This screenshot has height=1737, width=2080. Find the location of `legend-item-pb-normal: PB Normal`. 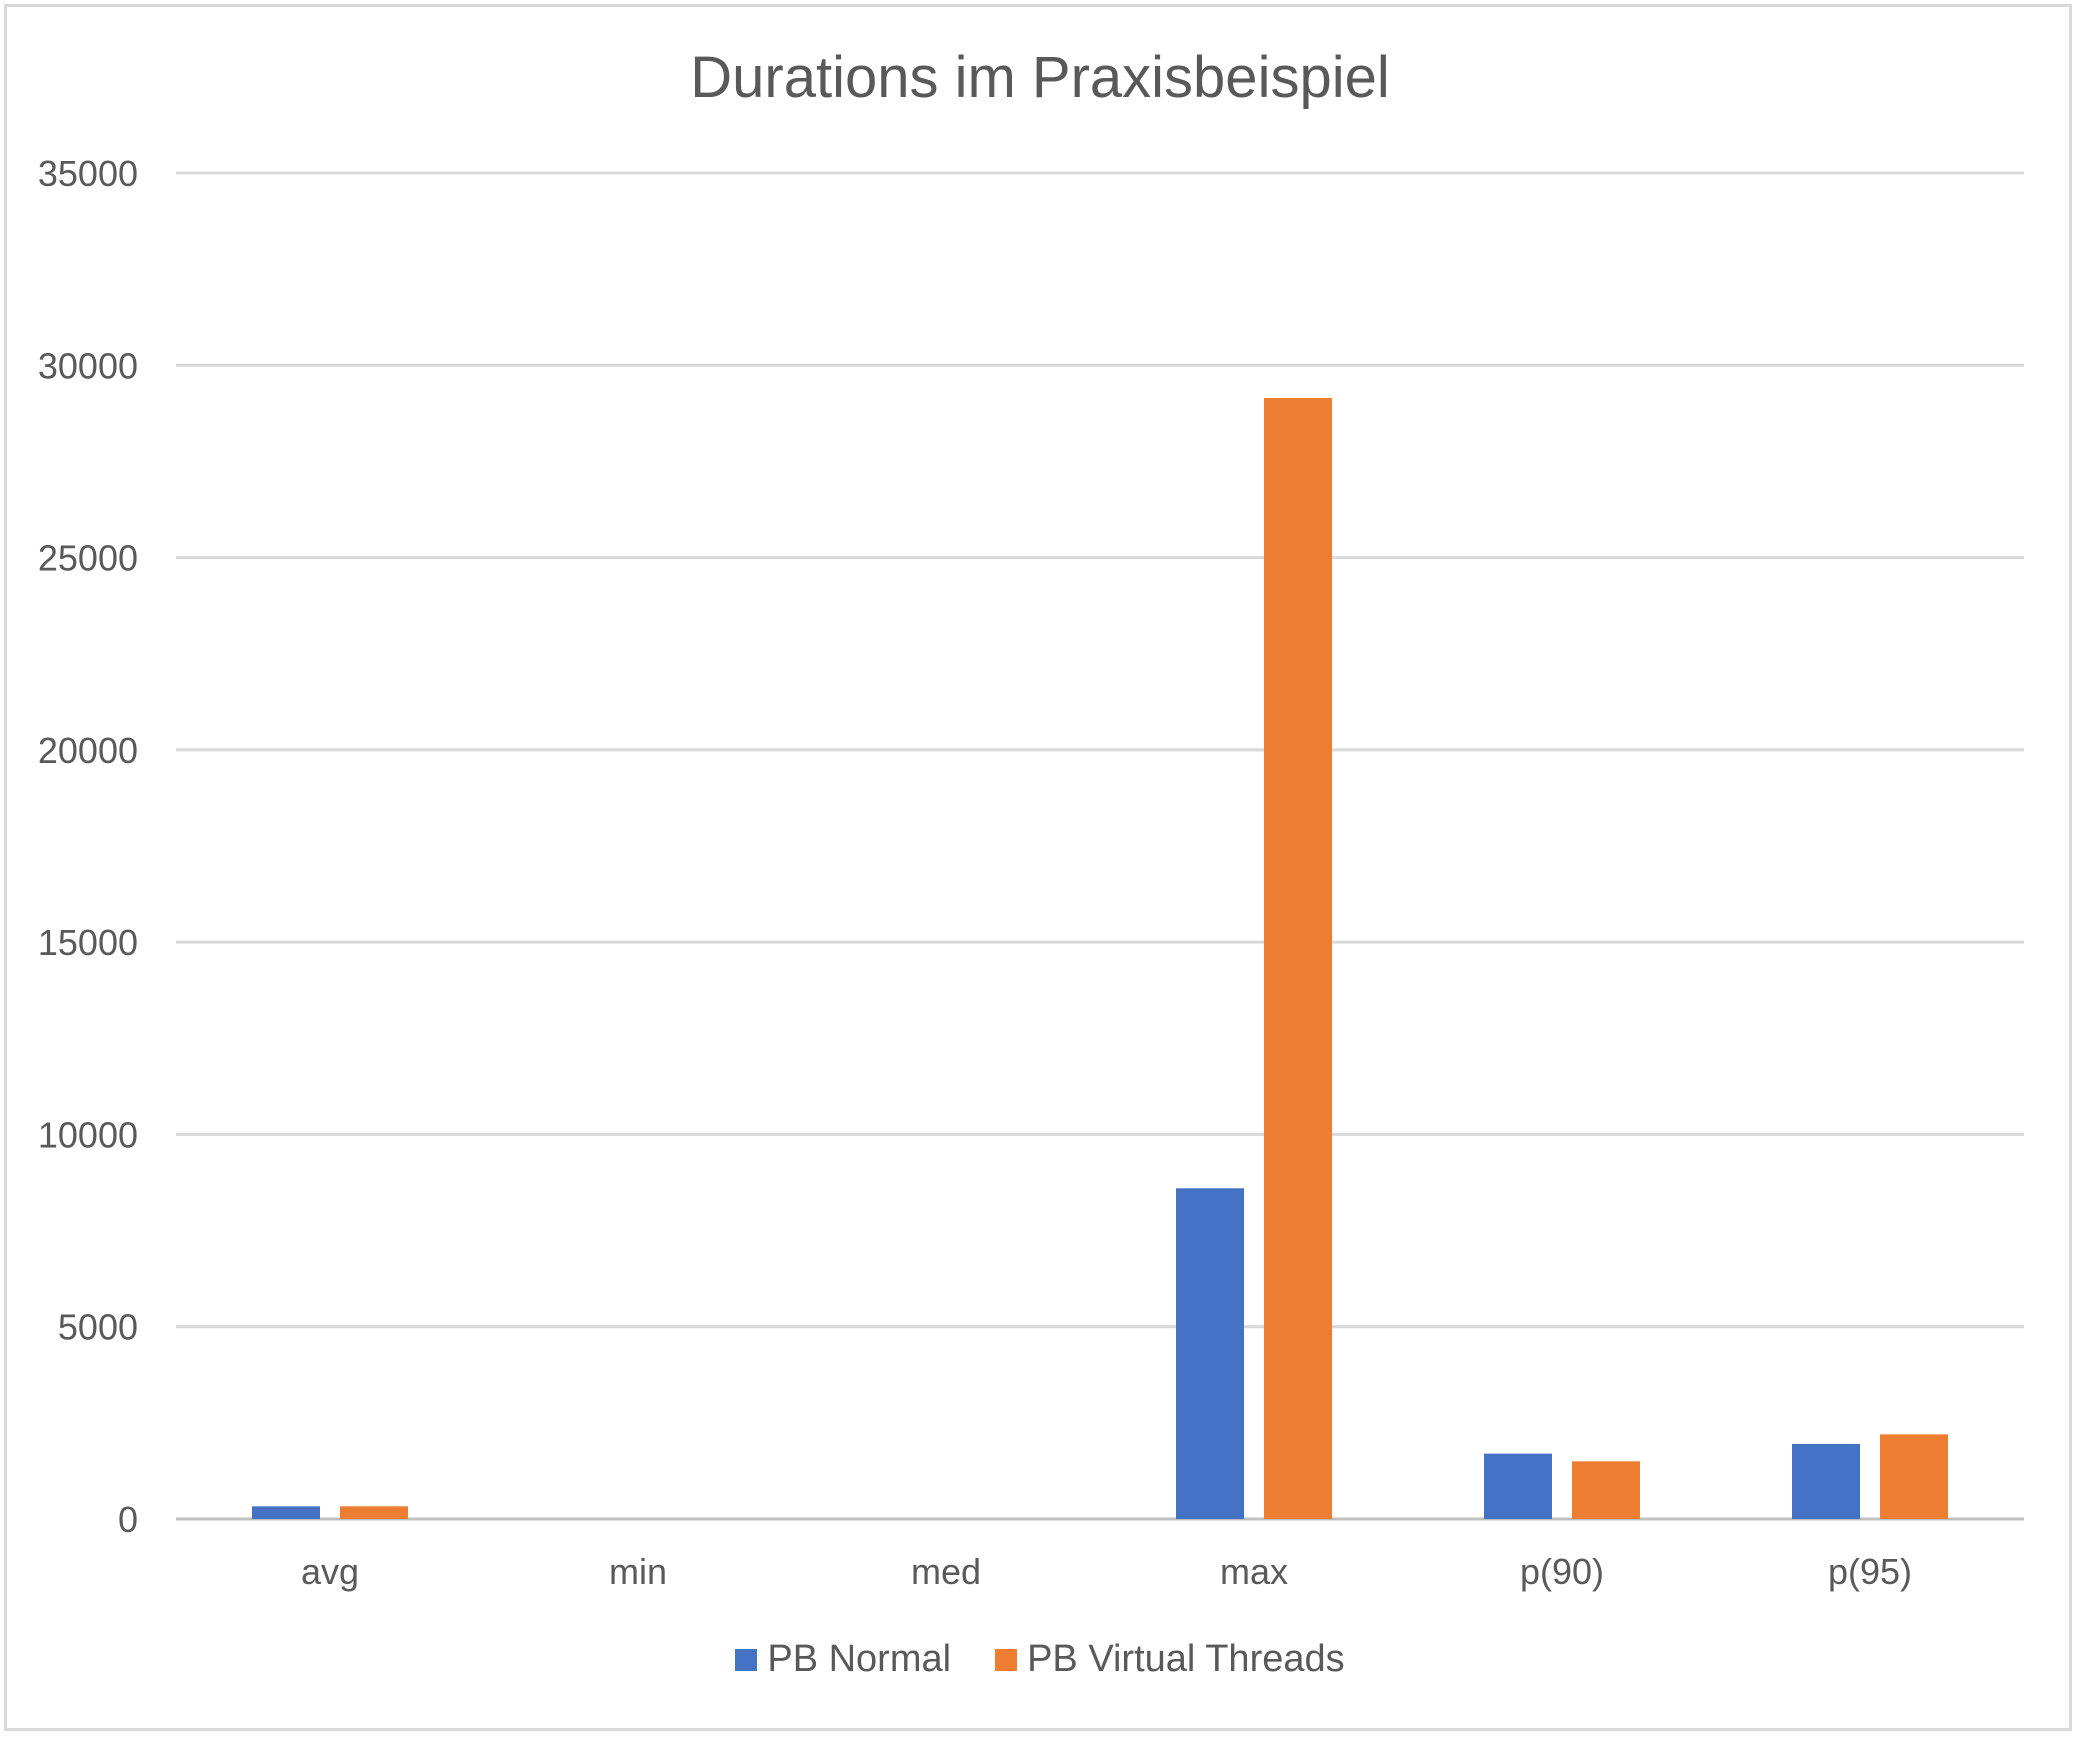

legend-item-pb-normal: PB Normal is located at coordinates (843, 1659).